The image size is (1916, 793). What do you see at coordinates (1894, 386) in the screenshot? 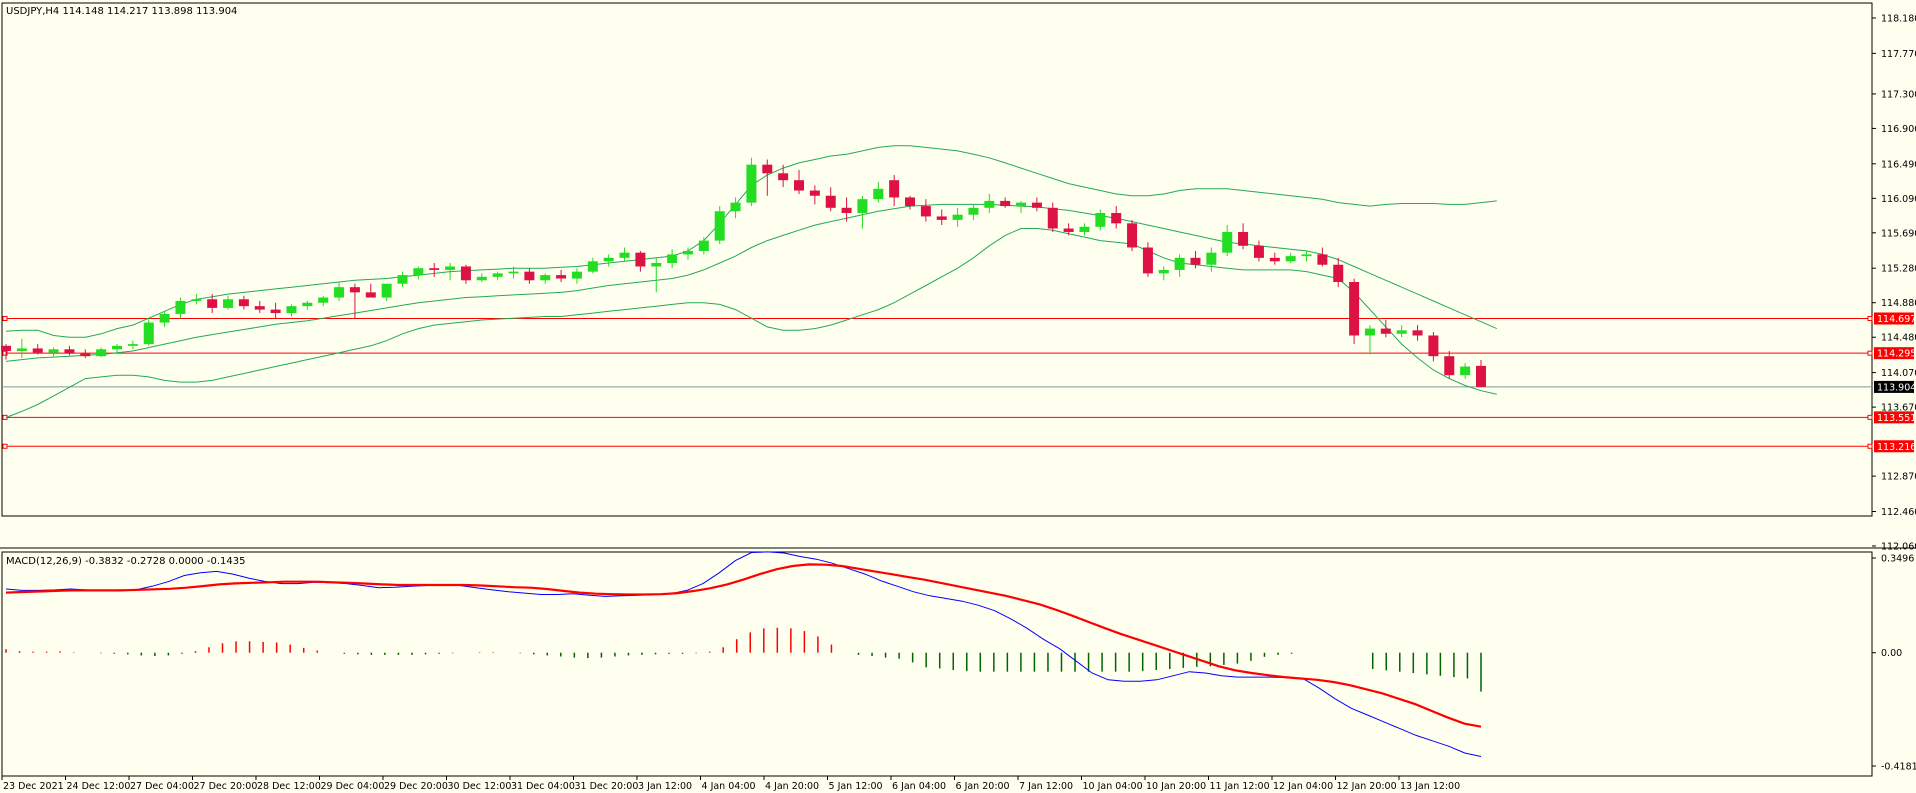
I see `current-price-box` at bounding box center [1894, 386].